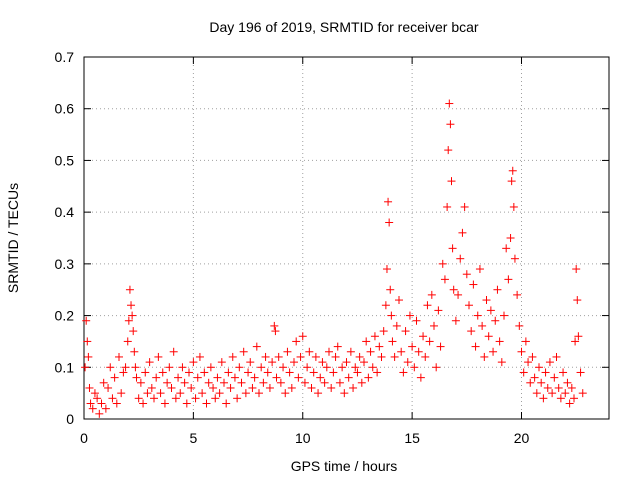  I want to click on x-axis-label: GPS time / hours, so click(344, 466).